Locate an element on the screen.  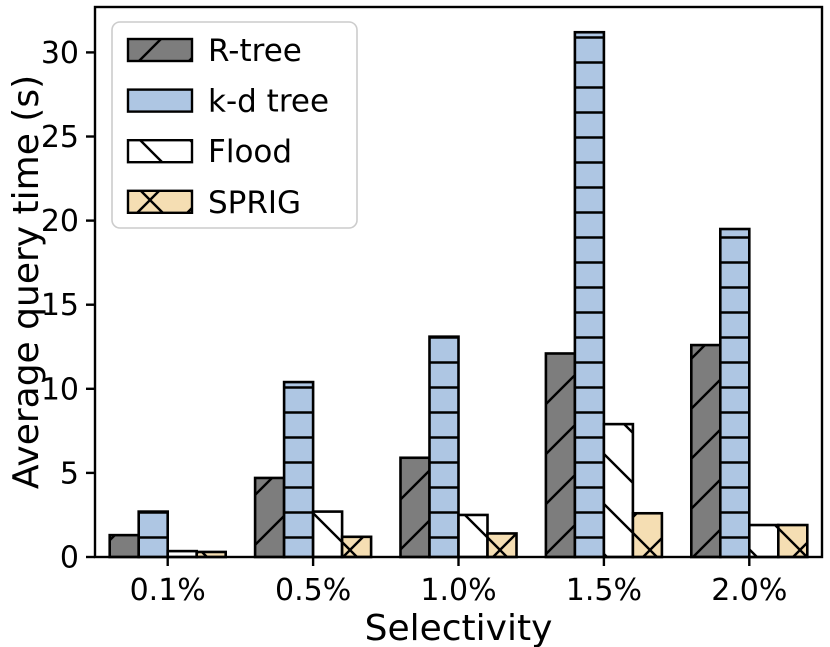
x-tick-label: 1.5% is located at coordinates (604, 590).